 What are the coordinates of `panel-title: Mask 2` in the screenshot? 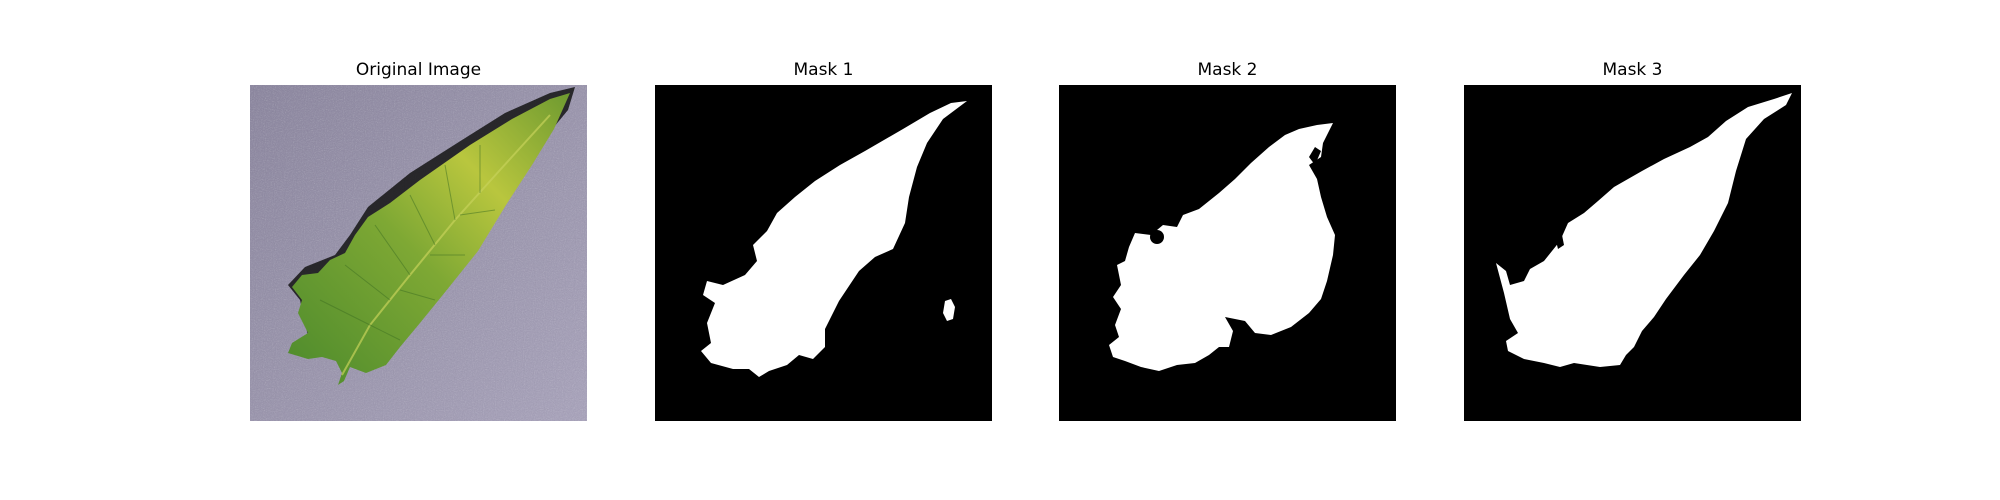 It's located at (1227, 70).